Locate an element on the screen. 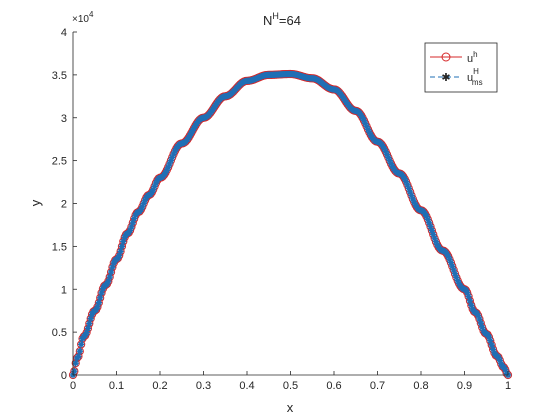  legend-label-uh: uh is located at coordinates (472, 57).